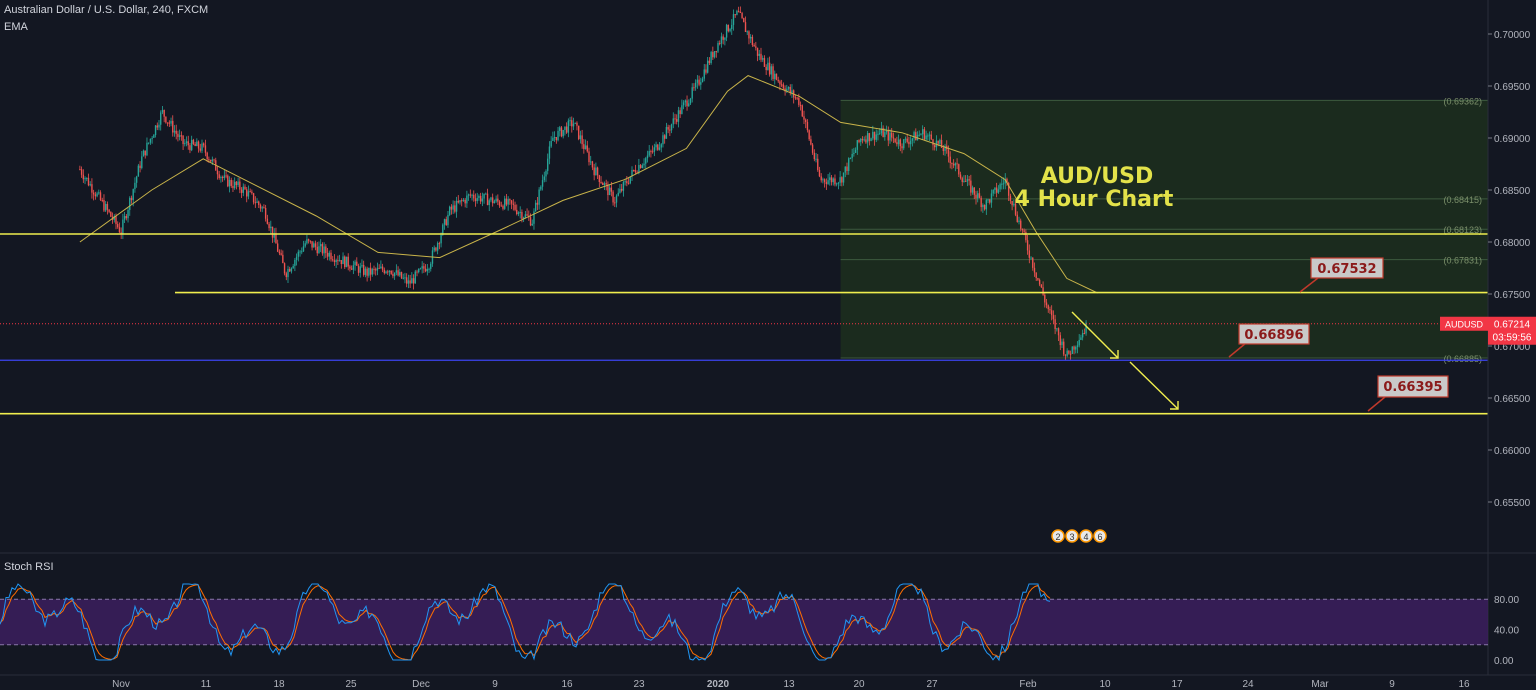 The height and width of the screenshot is (690, 1536). What do you see at coordinates (1100, 536) in the screenshot?
I see `event-marker` at bounding box center [1100, 536].